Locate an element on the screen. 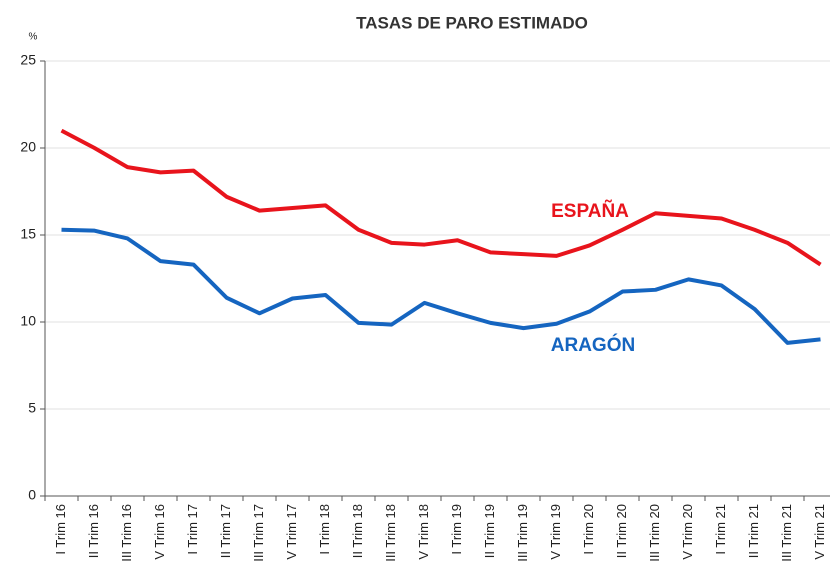  y-tick-label: 25 is located at coordinates (28, 60).